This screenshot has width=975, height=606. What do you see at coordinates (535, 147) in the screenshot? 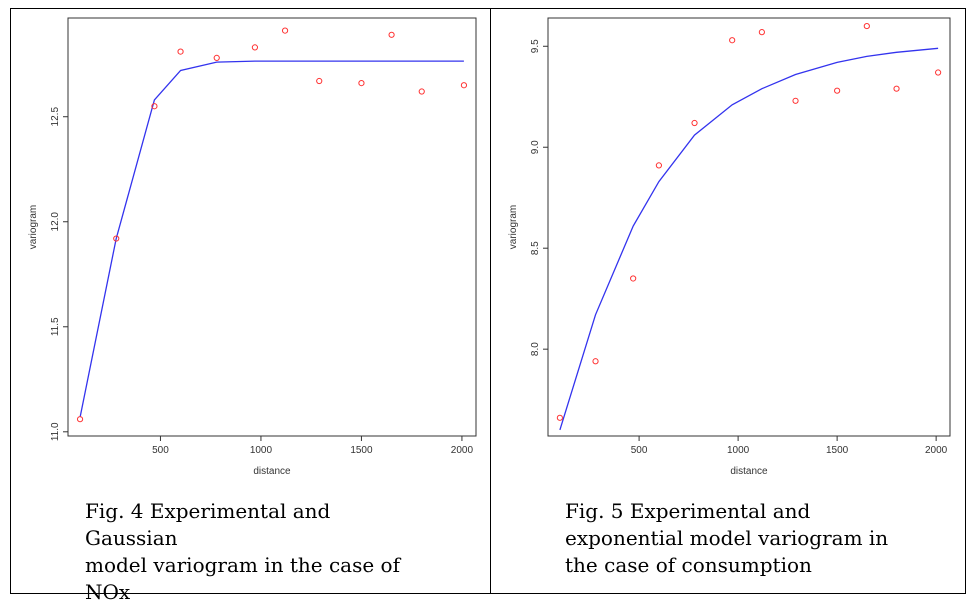
I see `y-tick-label: 9.0` at bounding box center [535, 147].